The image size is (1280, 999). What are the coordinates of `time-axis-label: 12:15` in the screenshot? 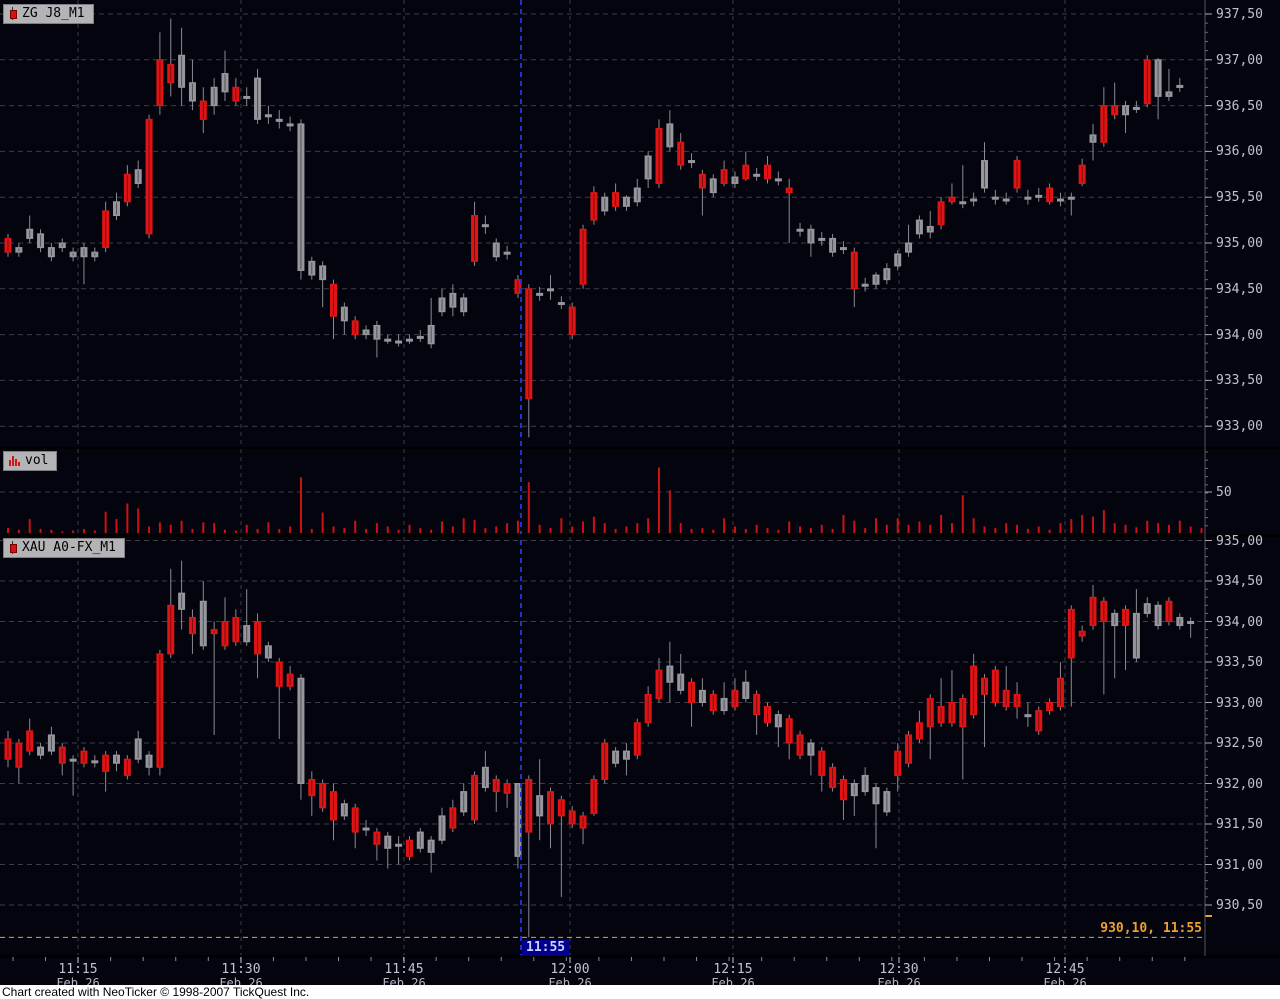 It's located at (733, 969).